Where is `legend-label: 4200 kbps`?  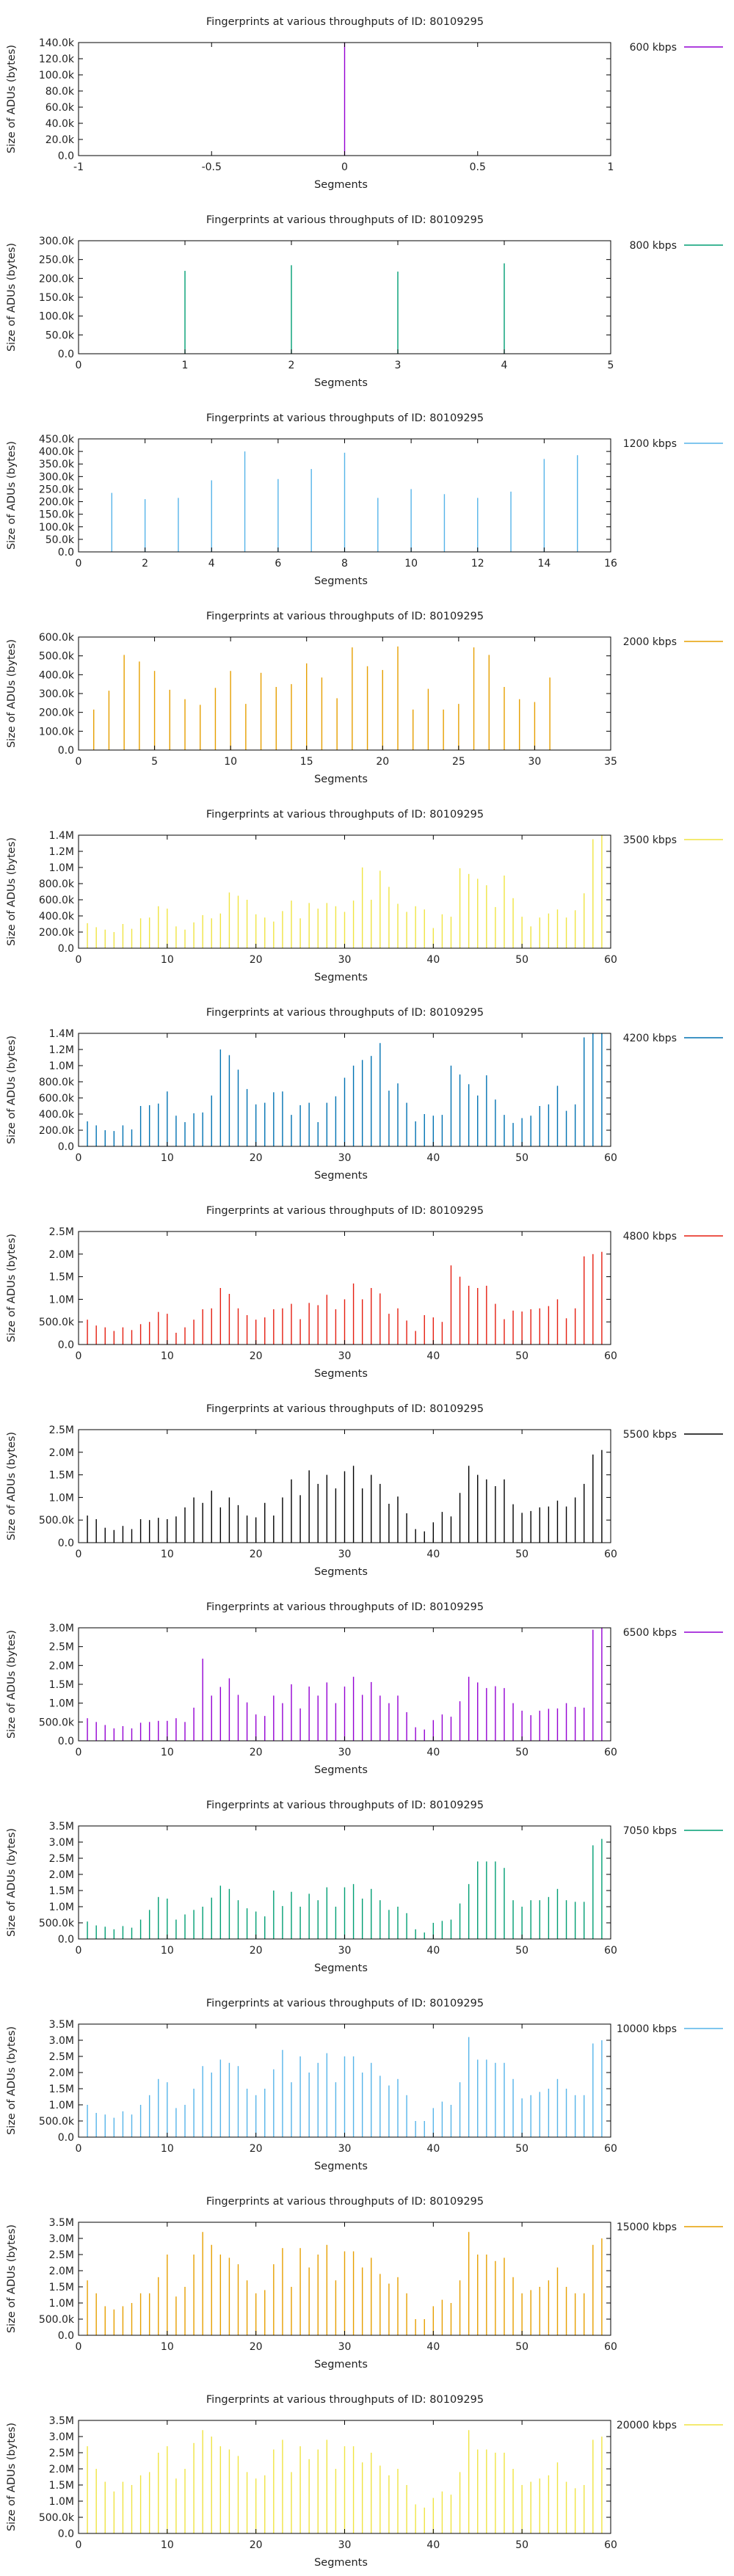
legend-label: 4200 kbps is located at coordinates (650, 1038).